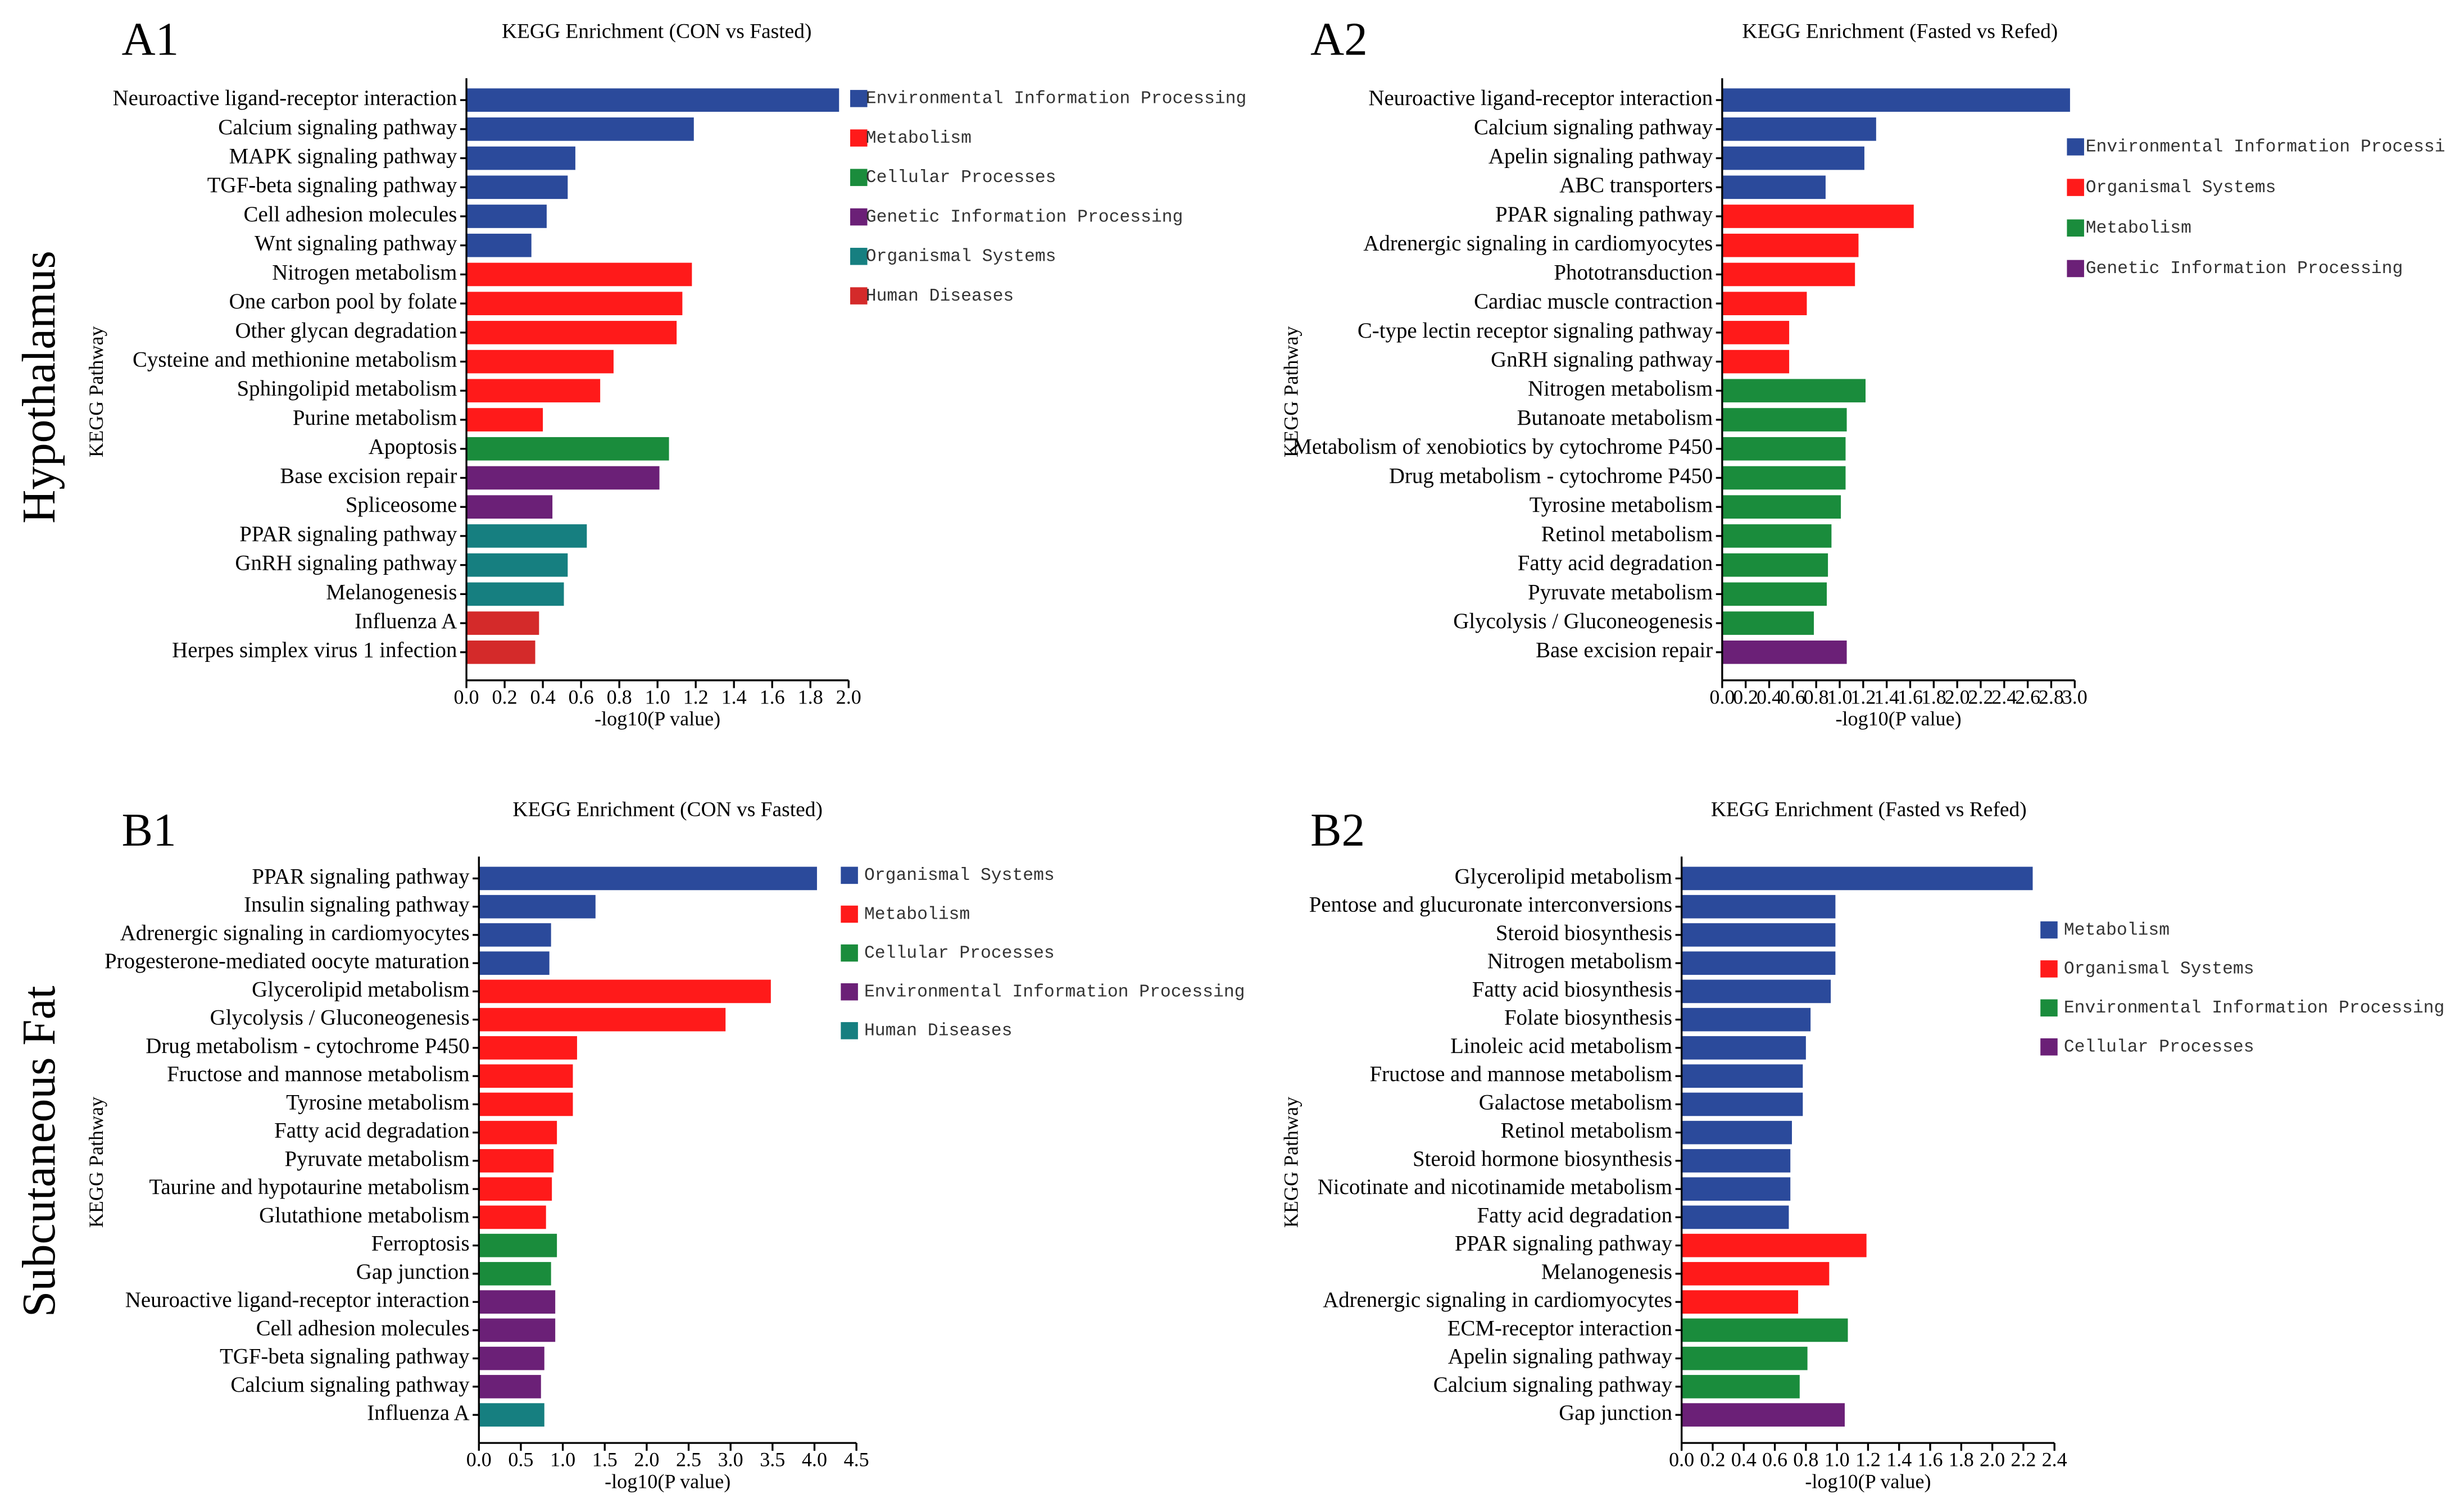  Describe the element at coordinates (938, 1031) in the screenshot. I see `legend-label: Human Diseases` at that location.